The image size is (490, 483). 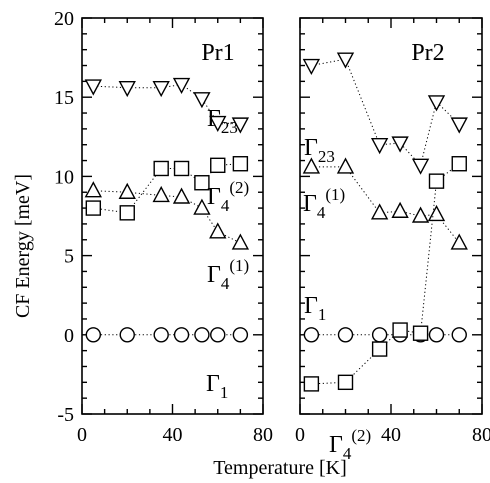 I want to click on y-tick-label: 15, so click(x=64, y=98).